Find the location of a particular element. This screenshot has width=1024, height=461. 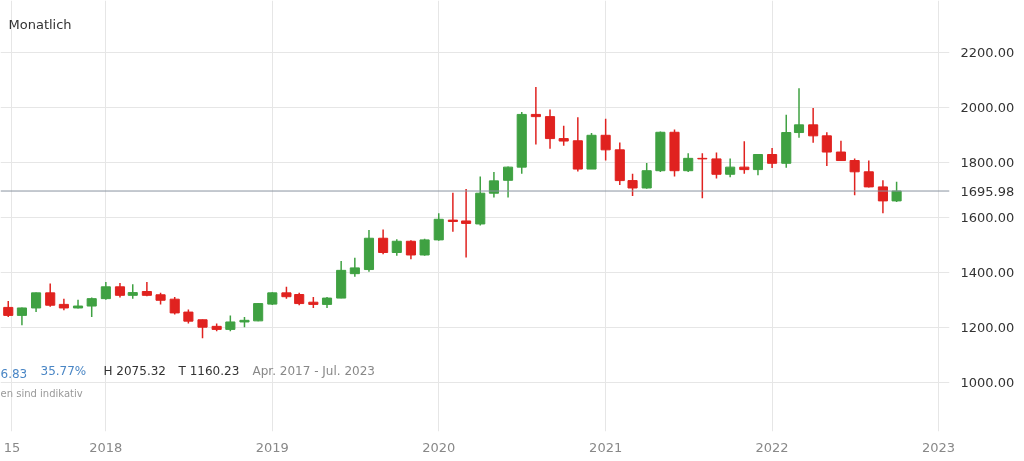

x-tick-label: 2020 is located at coordinates (439, 447).